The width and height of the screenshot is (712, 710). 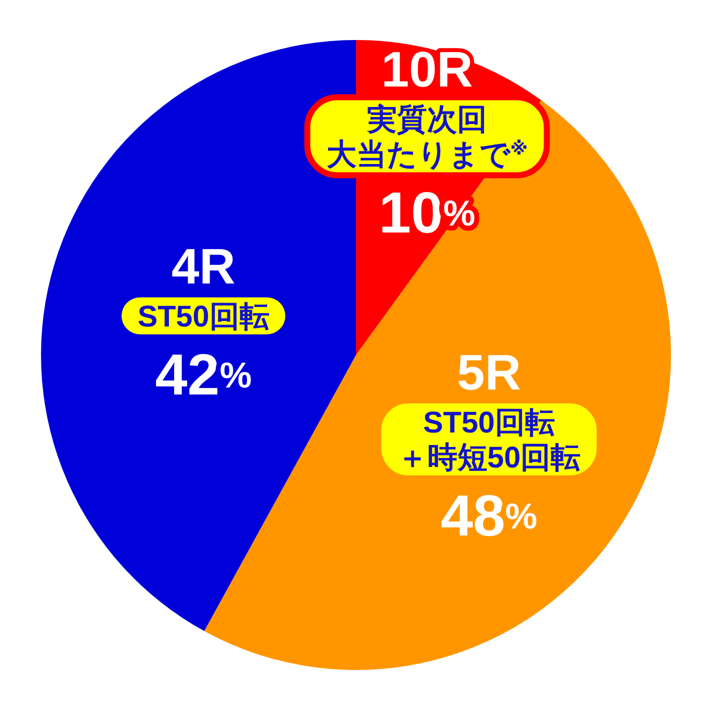 I want to click on slice-label: 5R, so click(x=489, y=372).